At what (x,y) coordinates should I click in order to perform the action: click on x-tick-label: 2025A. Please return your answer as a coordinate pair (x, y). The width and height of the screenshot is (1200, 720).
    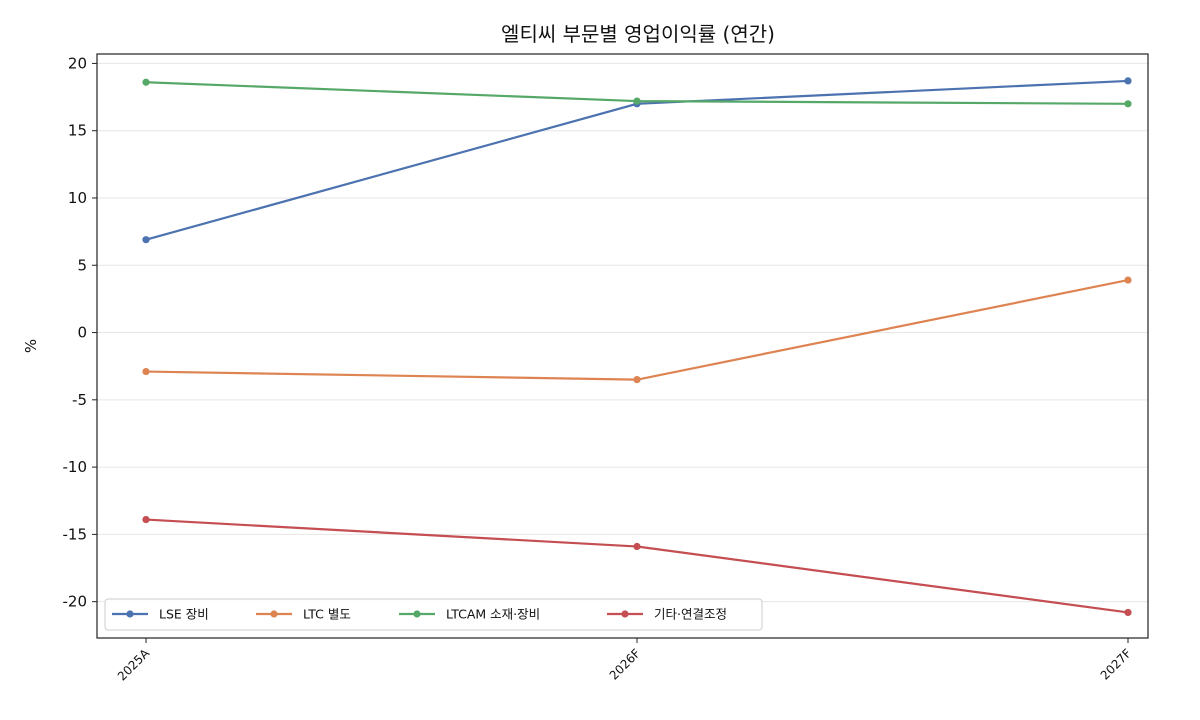
    Looking at the image, I should click on (134, 665).